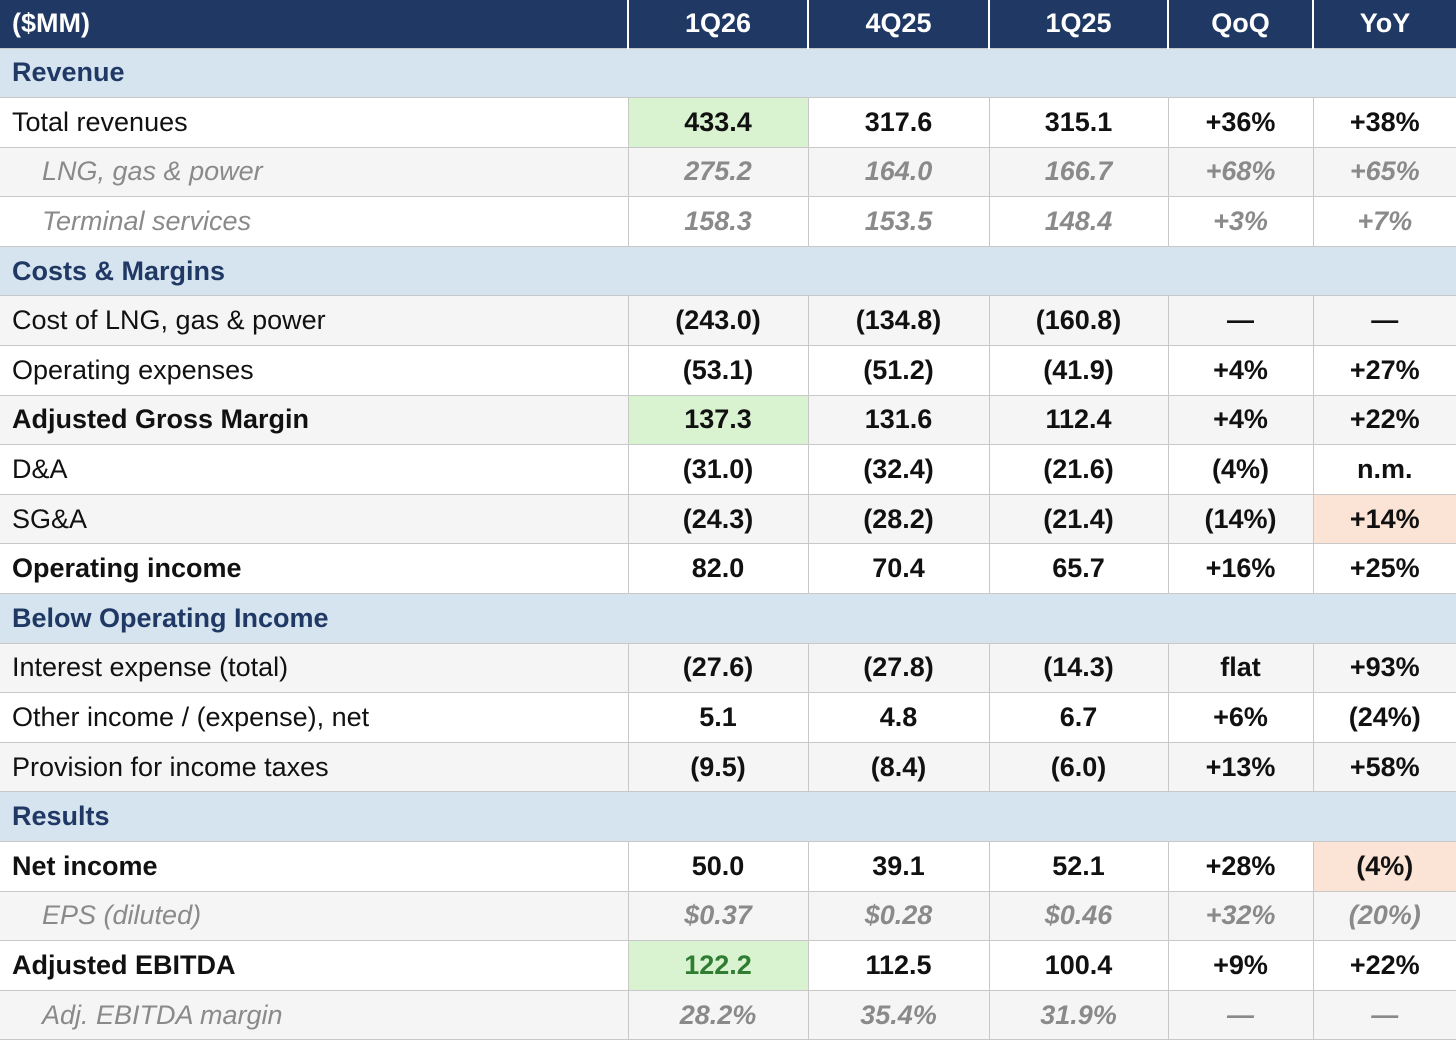 The image size is (1456, 1040). I want to click on section-title: Results, so click(728, 816).